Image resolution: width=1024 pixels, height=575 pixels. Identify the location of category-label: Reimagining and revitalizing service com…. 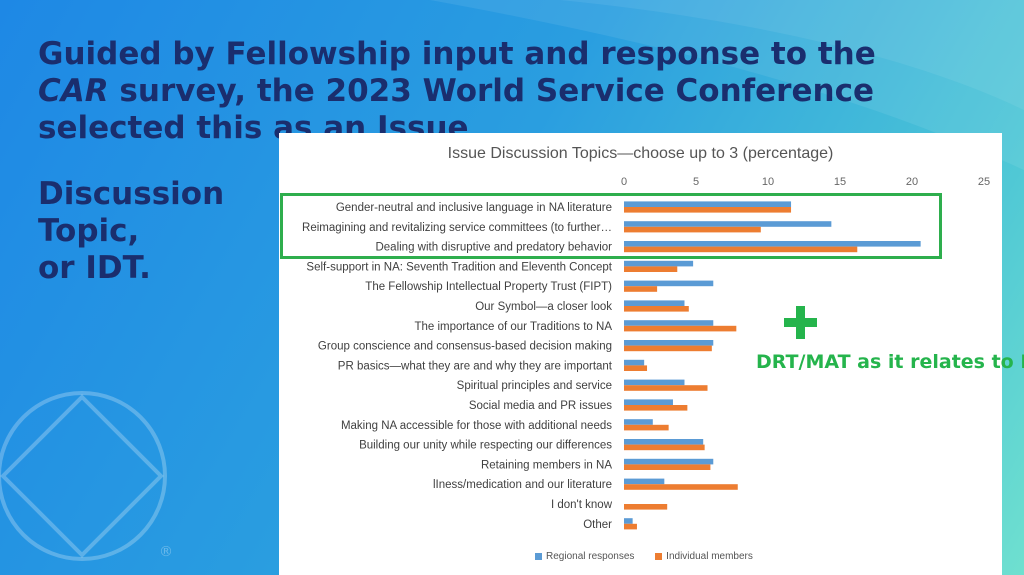
(457, 228).